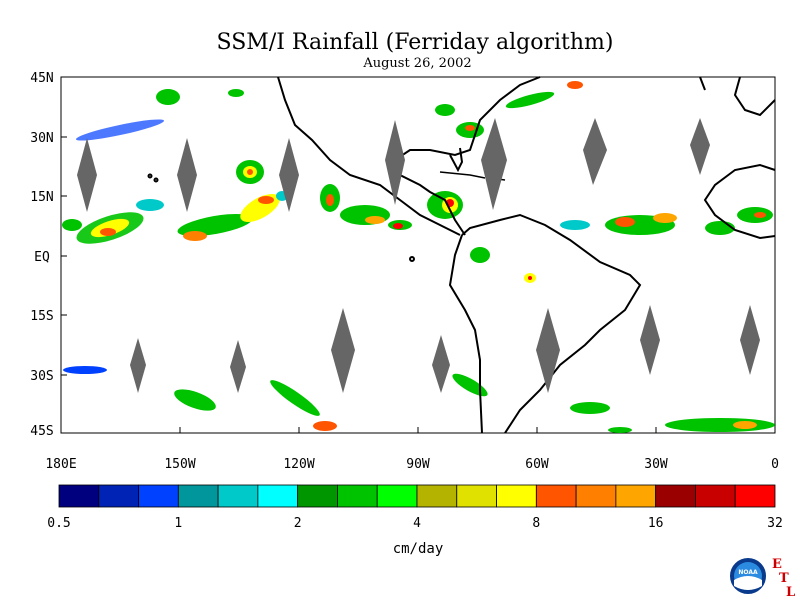 Image resolution: width=800 pixels, height=600 pixels. I want to click on lon-label: 90W, so click(418, 464).